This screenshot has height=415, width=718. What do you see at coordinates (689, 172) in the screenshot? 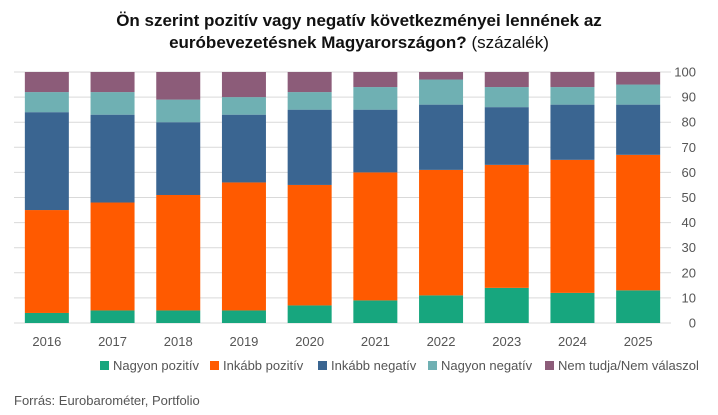
I see `y-tick-label: 60` at bounding box center [689, 172].